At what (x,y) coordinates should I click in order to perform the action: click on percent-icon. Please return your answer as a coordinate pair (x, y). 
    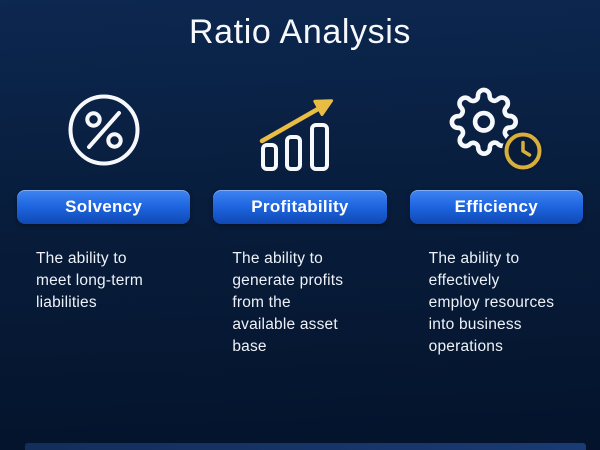
    Looking at the image, I should click on (104, 130).